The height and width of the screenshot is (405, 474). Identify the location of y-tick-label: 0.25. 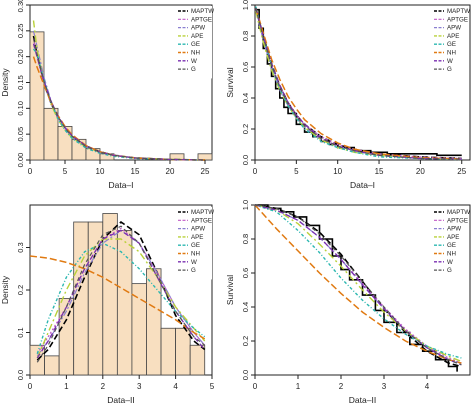
(20, 31).